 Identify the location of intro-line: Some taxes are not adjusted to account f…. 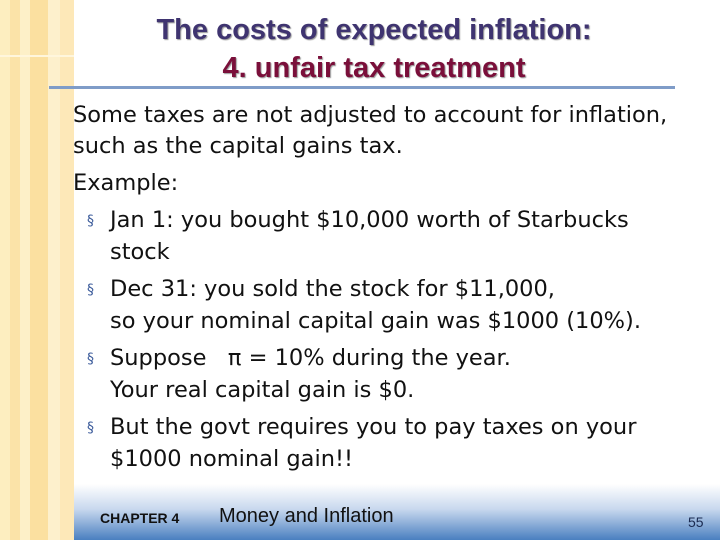
(370, 115).